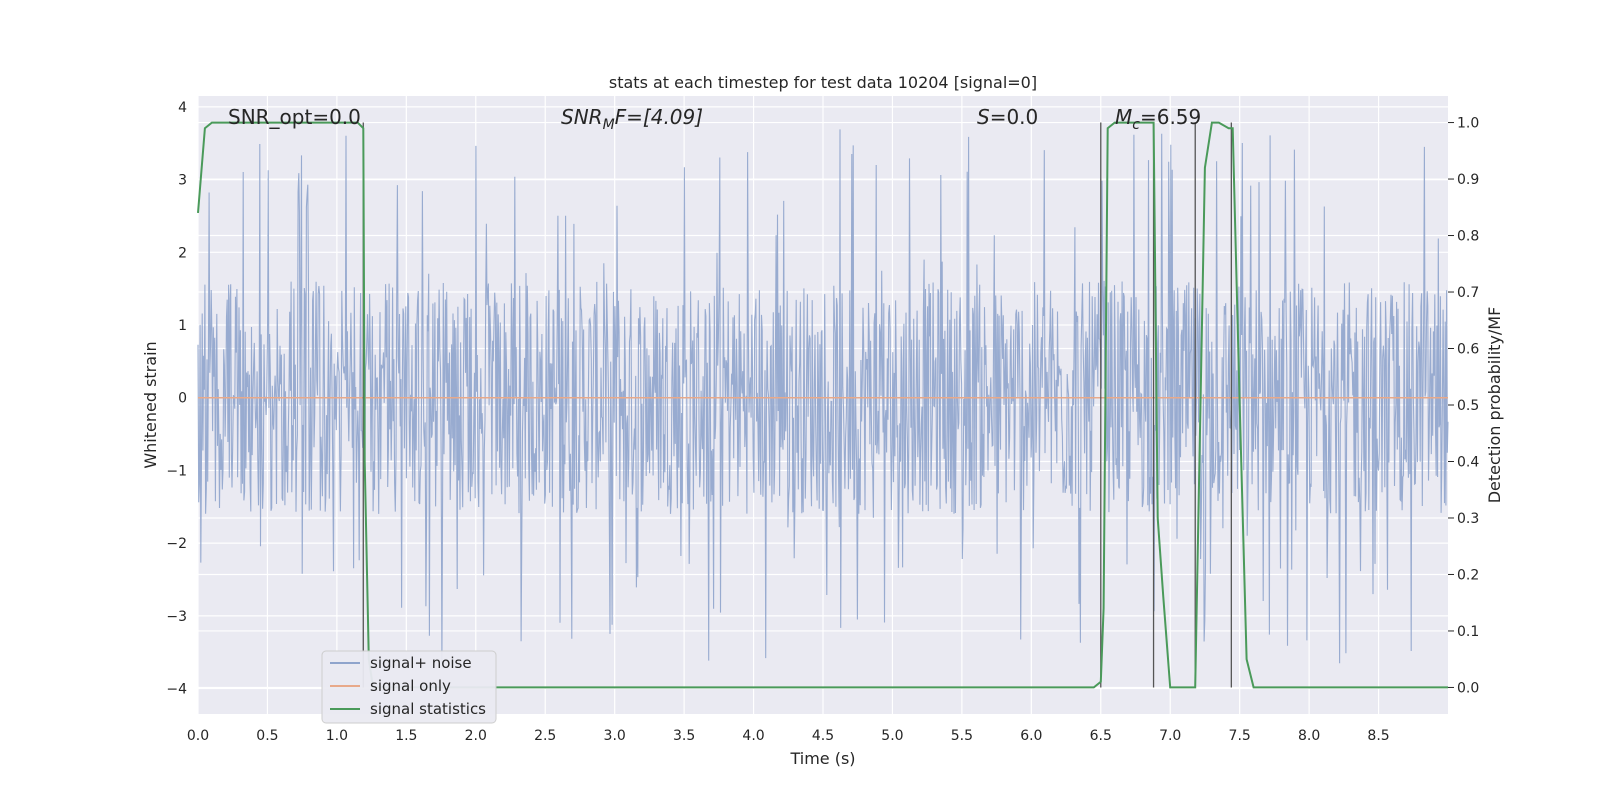 This screenshot has height=800, width=1600. What do you see at coordinates (267, 736) in the screenshot?
I see `x-tick-label-1: 0.5` at bounding box center [267, 736].